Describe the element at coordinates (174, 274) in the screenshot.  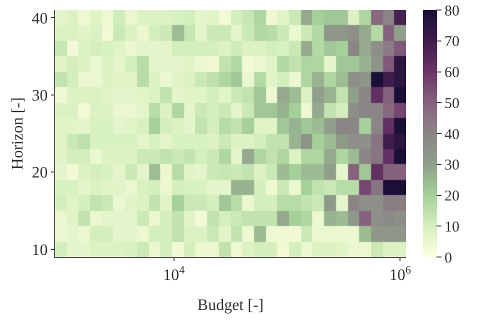
I see `x-tick-label: 10$^{4}$` at that location.